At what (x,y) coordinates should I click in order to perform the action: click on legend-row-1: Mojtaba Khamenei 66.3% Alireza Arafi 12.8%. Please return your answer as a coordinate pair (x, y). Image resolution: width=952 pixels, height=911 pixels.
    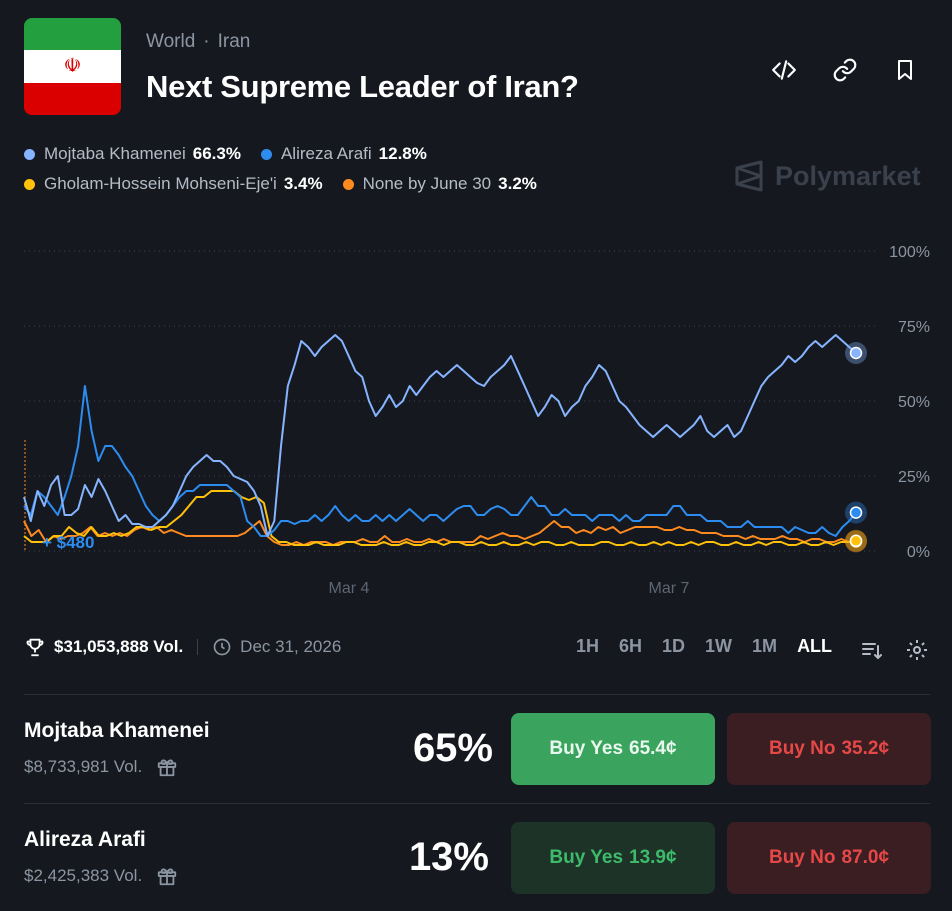
    Looking at the image, I should click on (235, 154).